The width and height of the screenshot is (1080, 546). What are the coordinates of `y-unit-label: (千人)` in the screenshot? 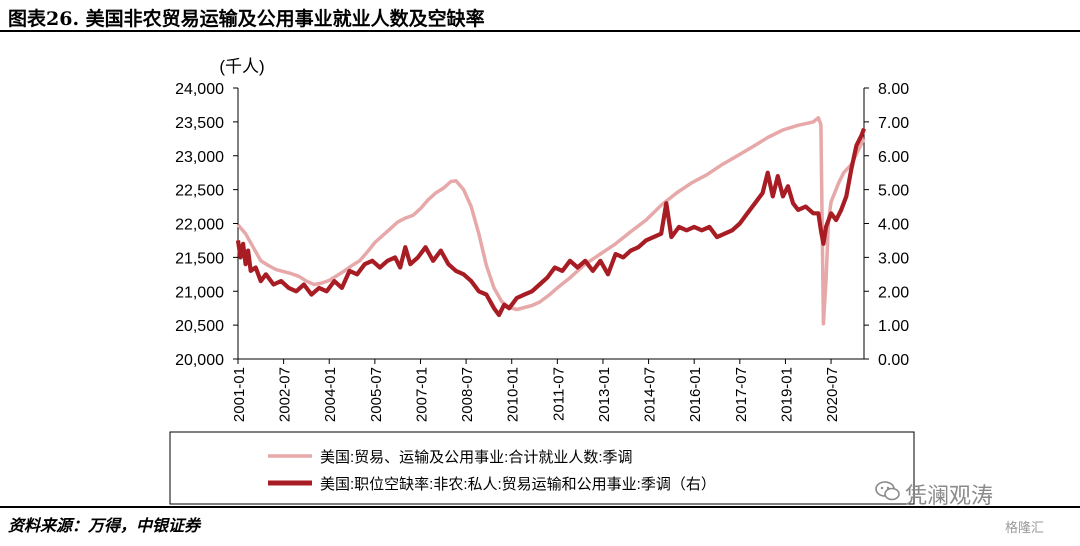 It's located at (241, 66).